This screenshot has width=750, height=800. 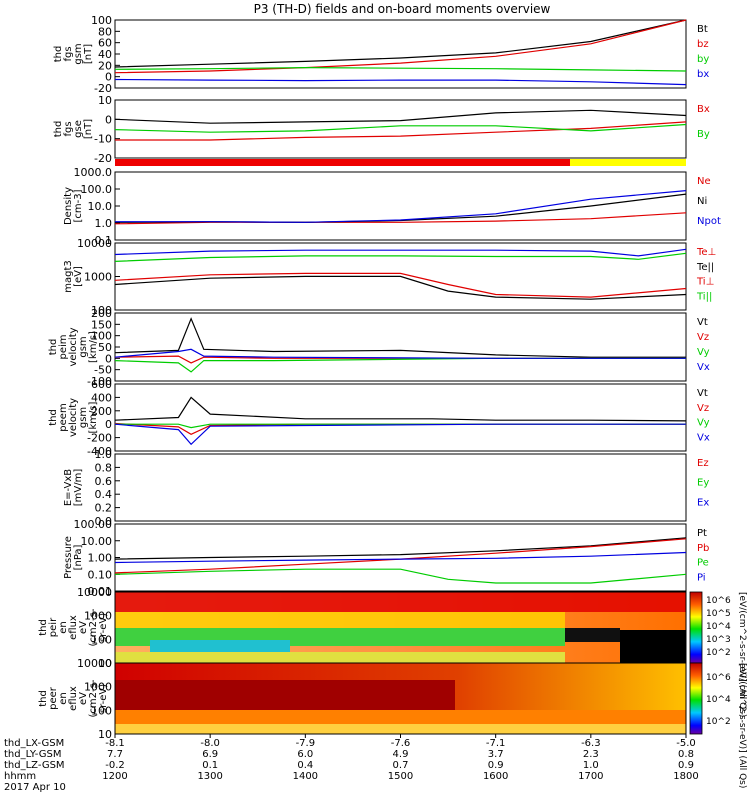 I want to click on fgs-perp-ylabel: fgs, so click(x=68, y=128).